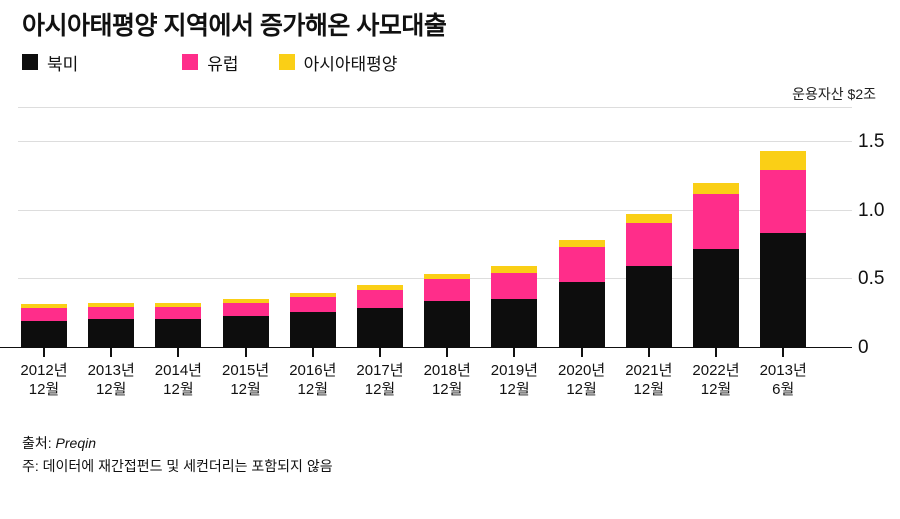  I want to click on legend-label-north-america: 북미, so click(63, 64).